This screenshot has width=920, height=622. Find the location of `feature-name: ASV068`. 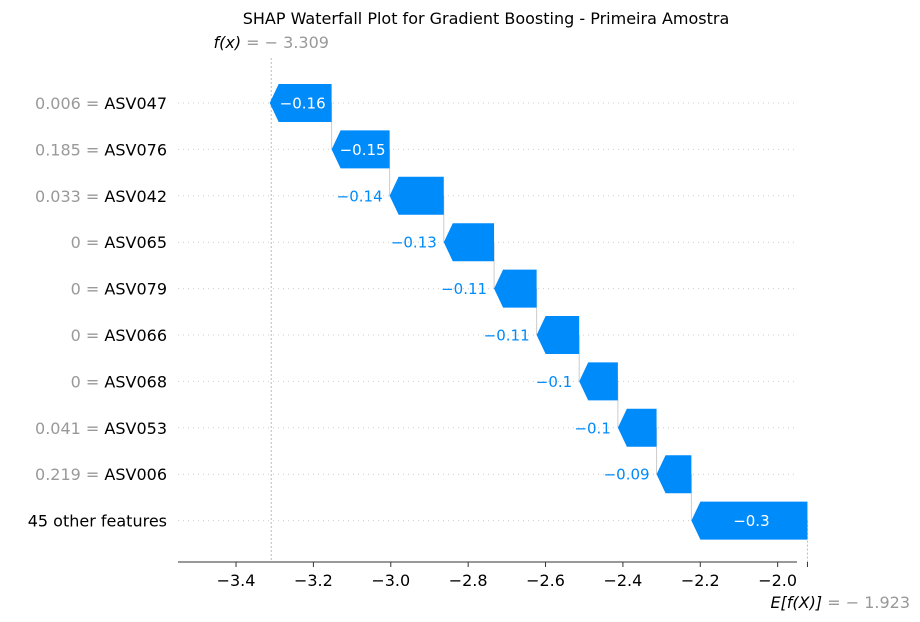

feature-name: ASV068 is located at coordinates (135, 381).